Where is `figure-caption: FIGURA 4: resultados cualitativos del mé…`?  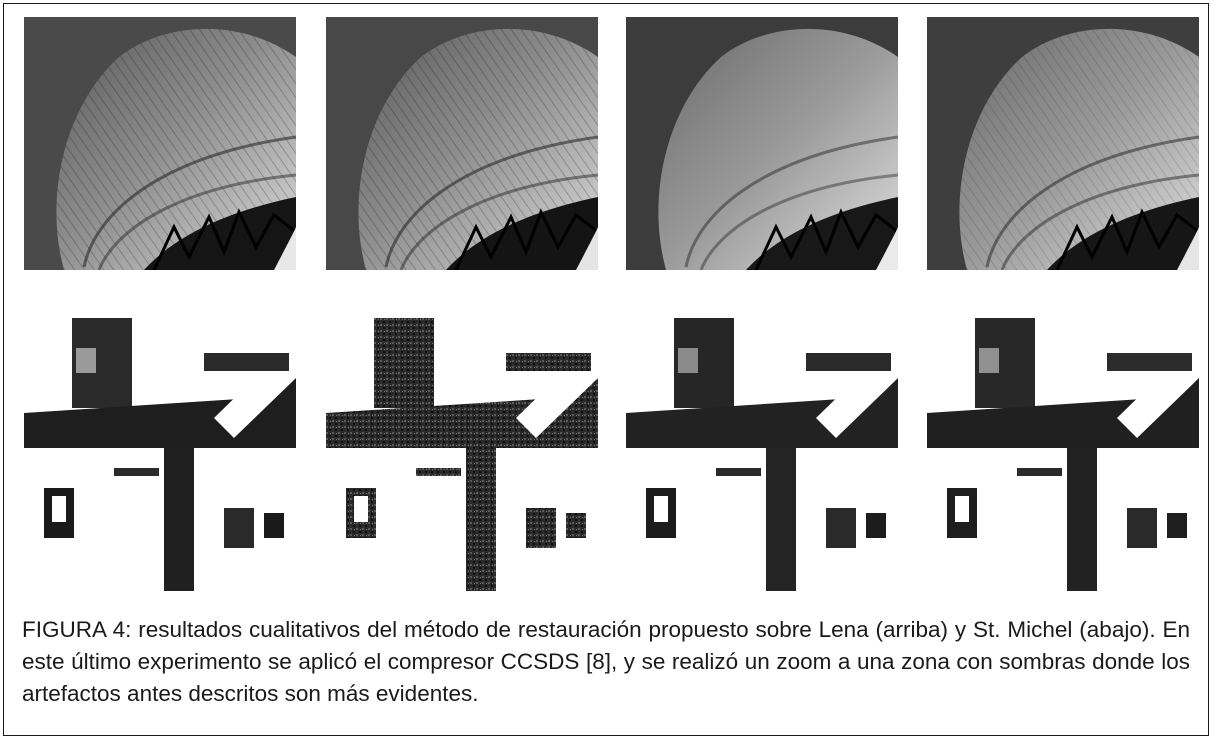 figure-caption: FIGURA 4: resultados cualitativos del mé… is located at coordinates (606, 661).